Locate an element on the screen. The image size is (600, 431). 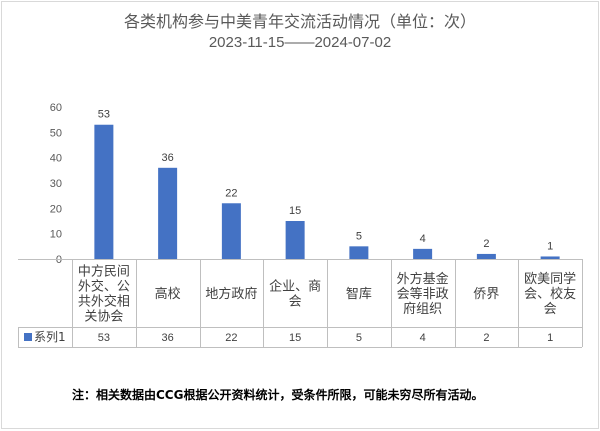
table-value: 53 is located at coordinates (104, 338).